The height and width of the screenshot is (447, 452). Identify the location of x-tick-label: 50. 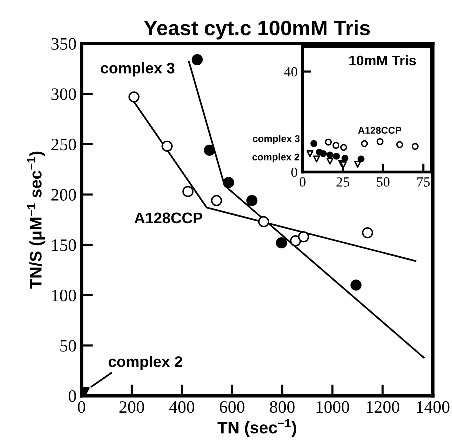
(383, 182).